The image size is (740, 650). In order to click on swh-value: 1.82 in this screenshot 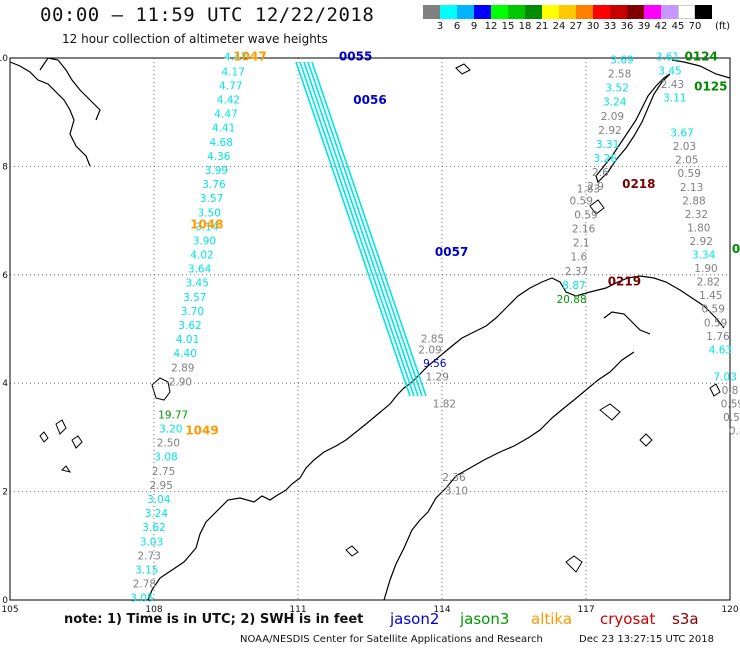, I will do `click(444, 405)`.